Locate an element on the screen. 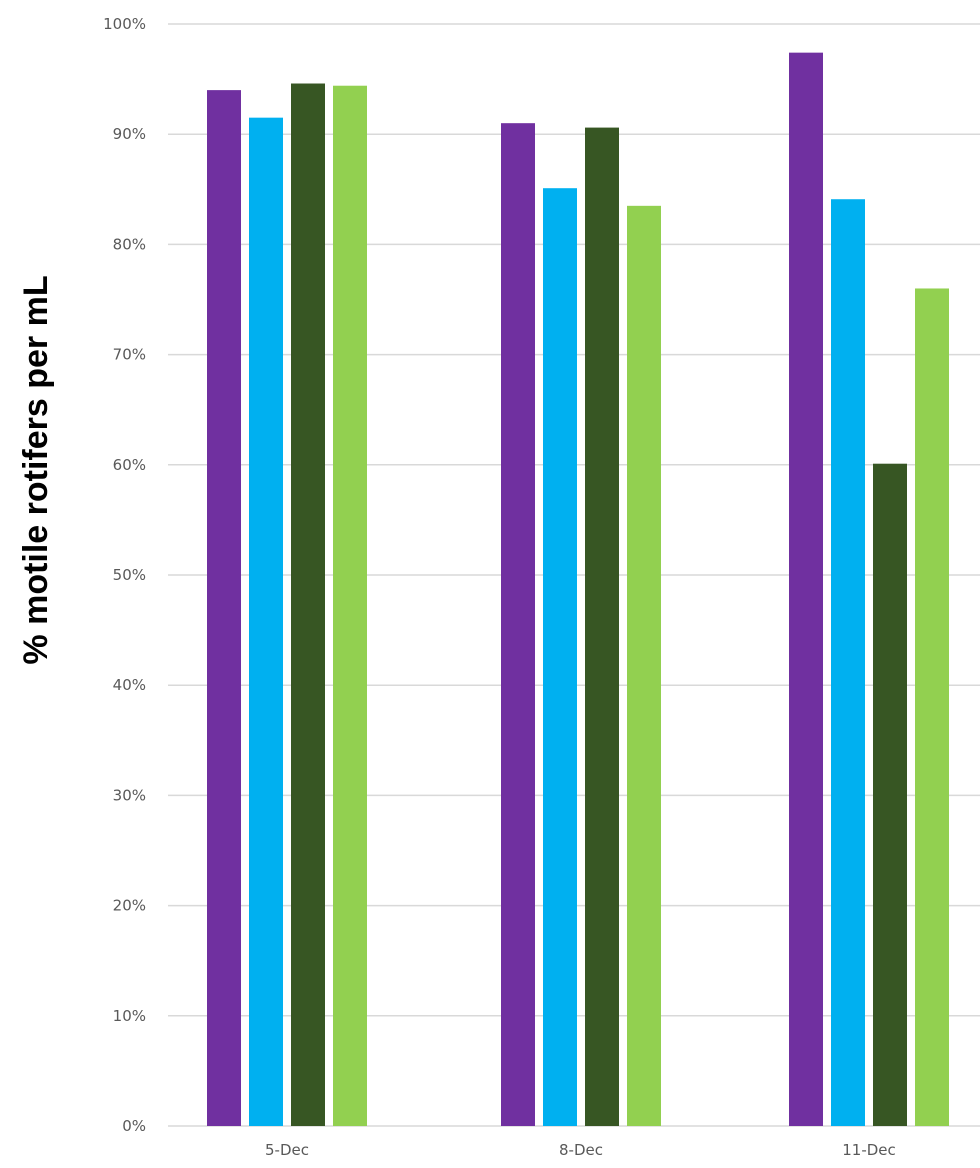  y-axis-ticks: 0% 10% 20% 30% 40% 50% 60% 70% 80% 90% 100% is located at coordinates (124, 575).